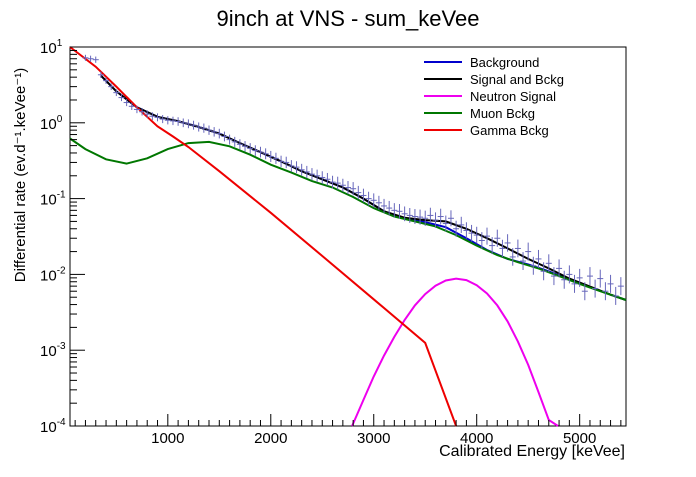 The height and width of the screenshot is (477, 696). I want to click on y-axis-label: Differential rate (ev.d⁻¹.keVee⁻¹), so click(20, 175).